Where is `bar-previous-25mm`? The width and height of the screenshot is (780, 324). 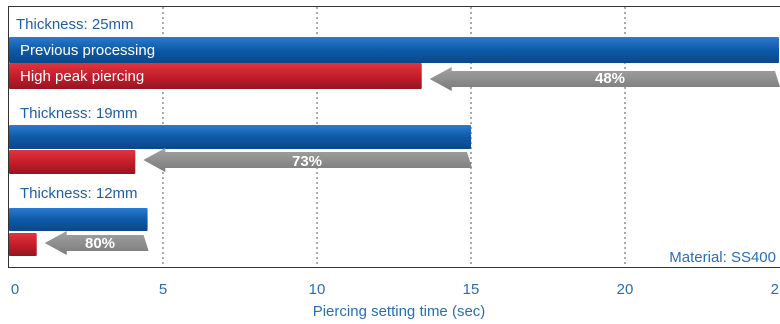 bar-previous-25mm is located at coordinates (394, 50).